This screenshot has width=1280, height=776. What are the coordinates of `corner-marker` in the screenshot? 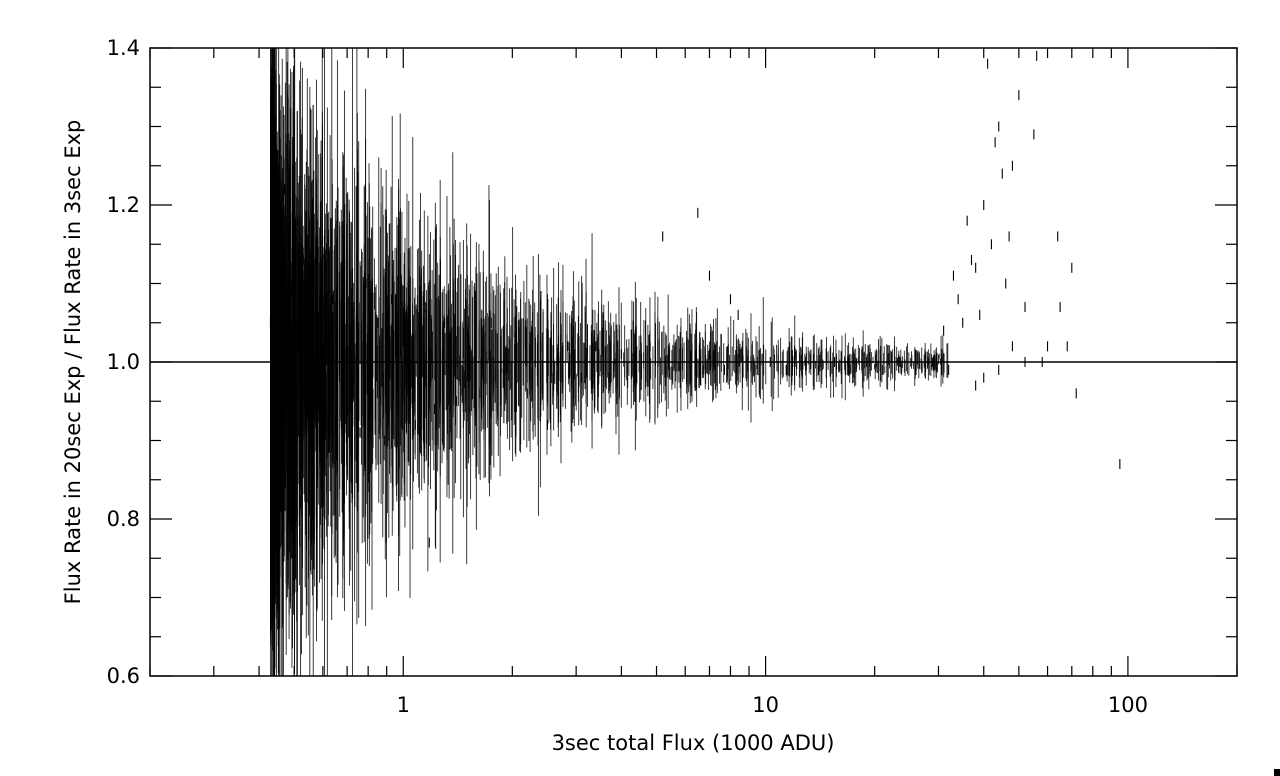 It's located at (1277, 772).